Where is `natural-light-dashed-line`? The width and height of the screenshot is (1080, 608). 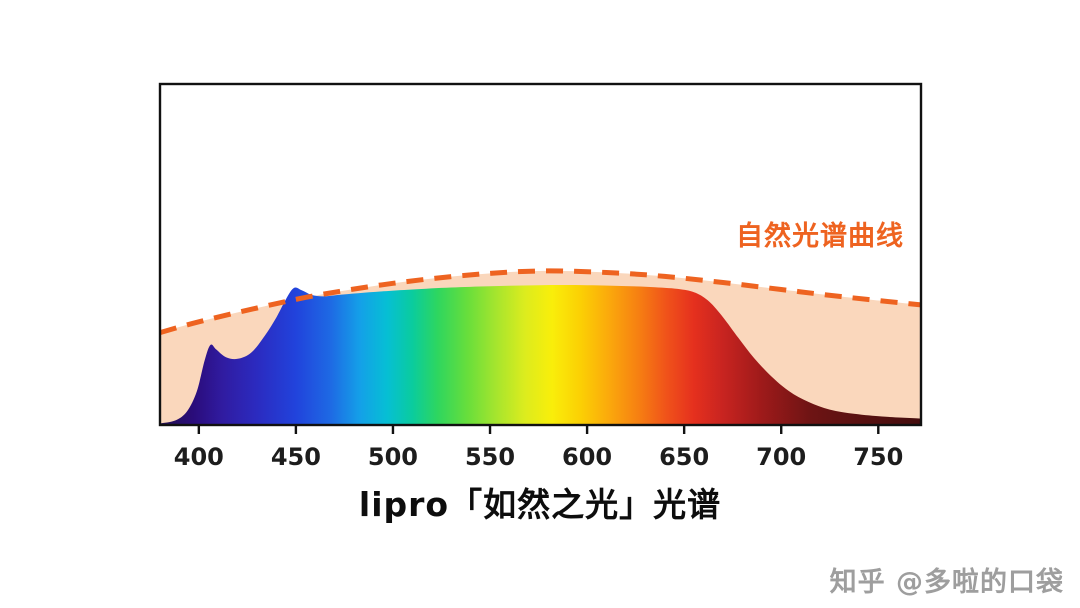
natural-light-dashed-line is located at coordinates (540, 302).